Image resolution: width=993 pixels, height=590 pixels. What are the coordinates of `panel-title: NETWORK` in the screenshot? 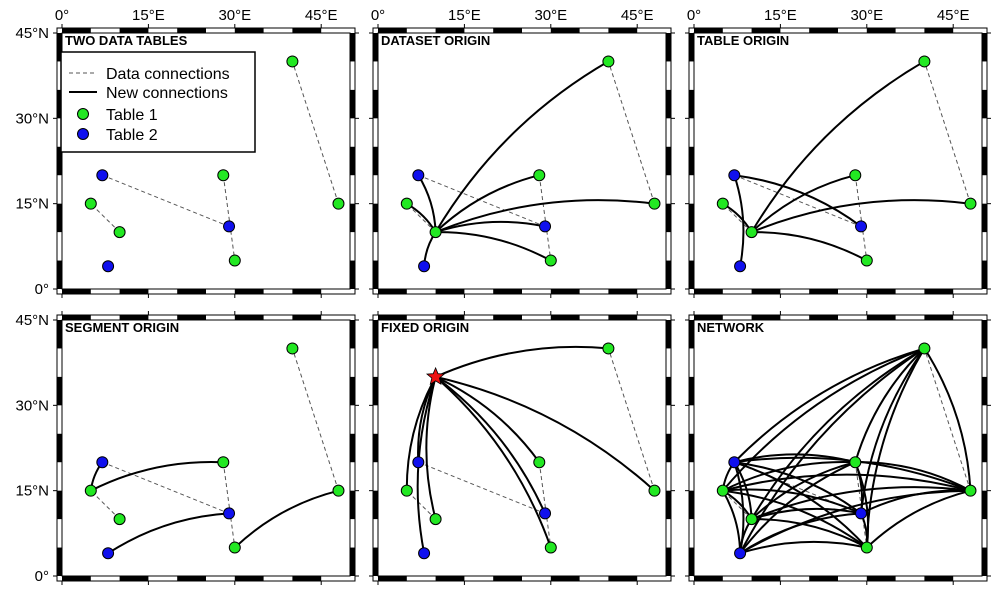 It's located at (731, 327).